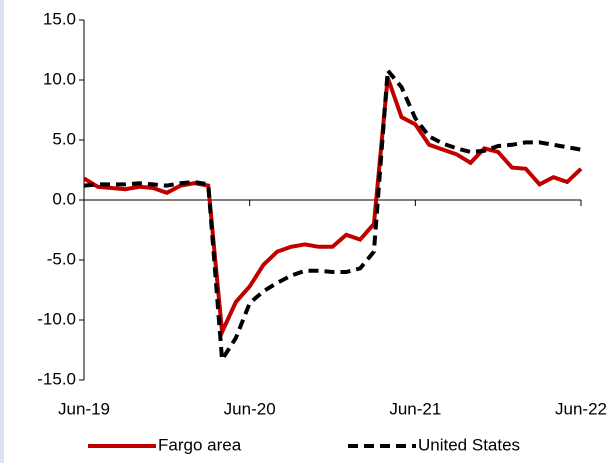  What do you see at coordinates (59, 78) in the screenshot?
I see `y-tick-label: 10.0` at bounding box center [59, 78].